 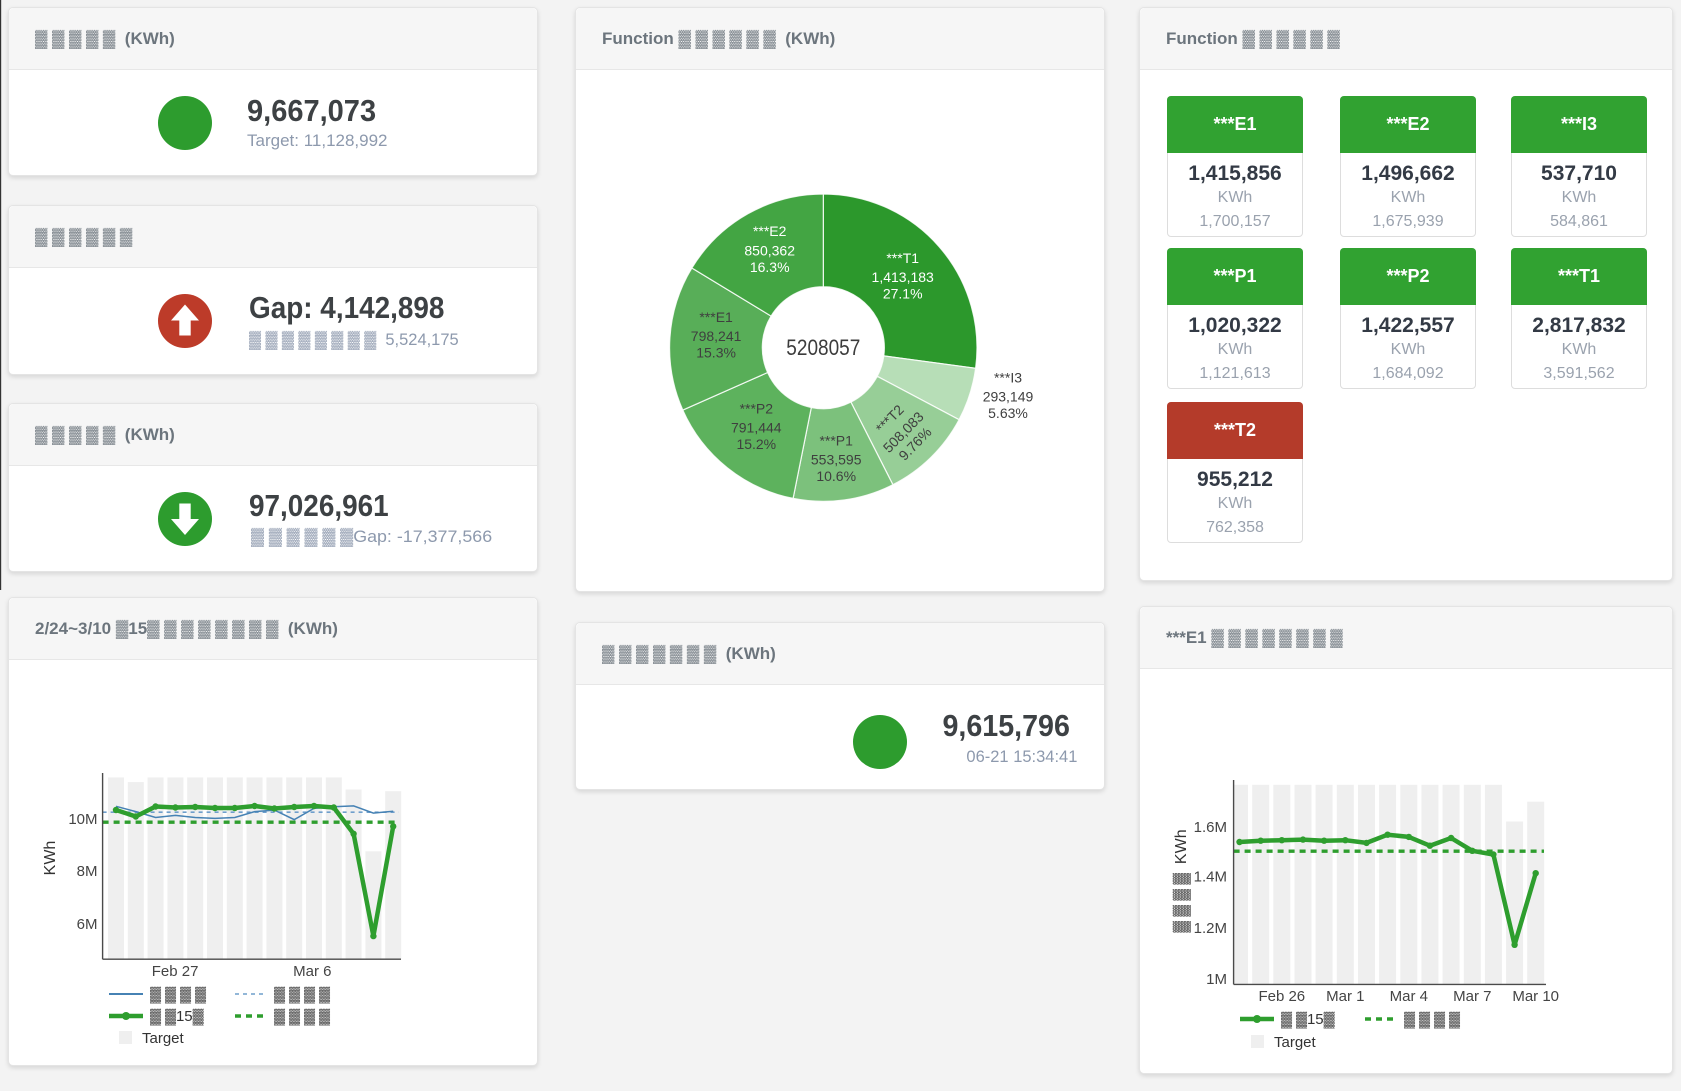 What do you see at coordinates (1281, 996) in the screenshot?
I see `svg-text: Feb 26` at bounding box center [1281, 996].